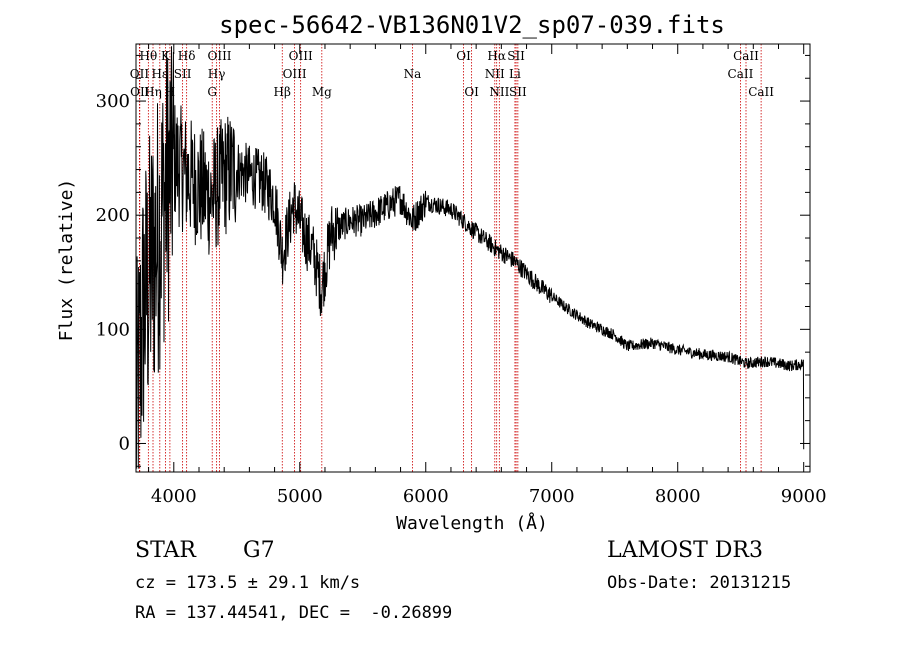 The height and width of the screenshot is (649, 900). Describe the element at coordinates (219, 56) in the screenshot. I see `spectral-line-label-9: OIII` at that location.